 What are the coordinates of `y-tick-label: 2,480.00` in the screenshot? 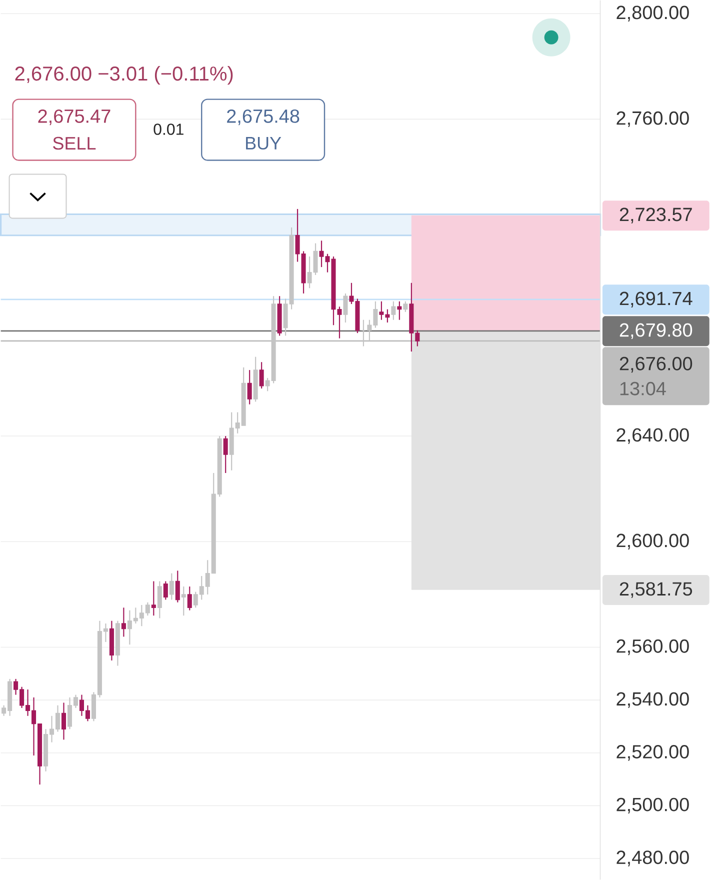 It's located at (652, 858).